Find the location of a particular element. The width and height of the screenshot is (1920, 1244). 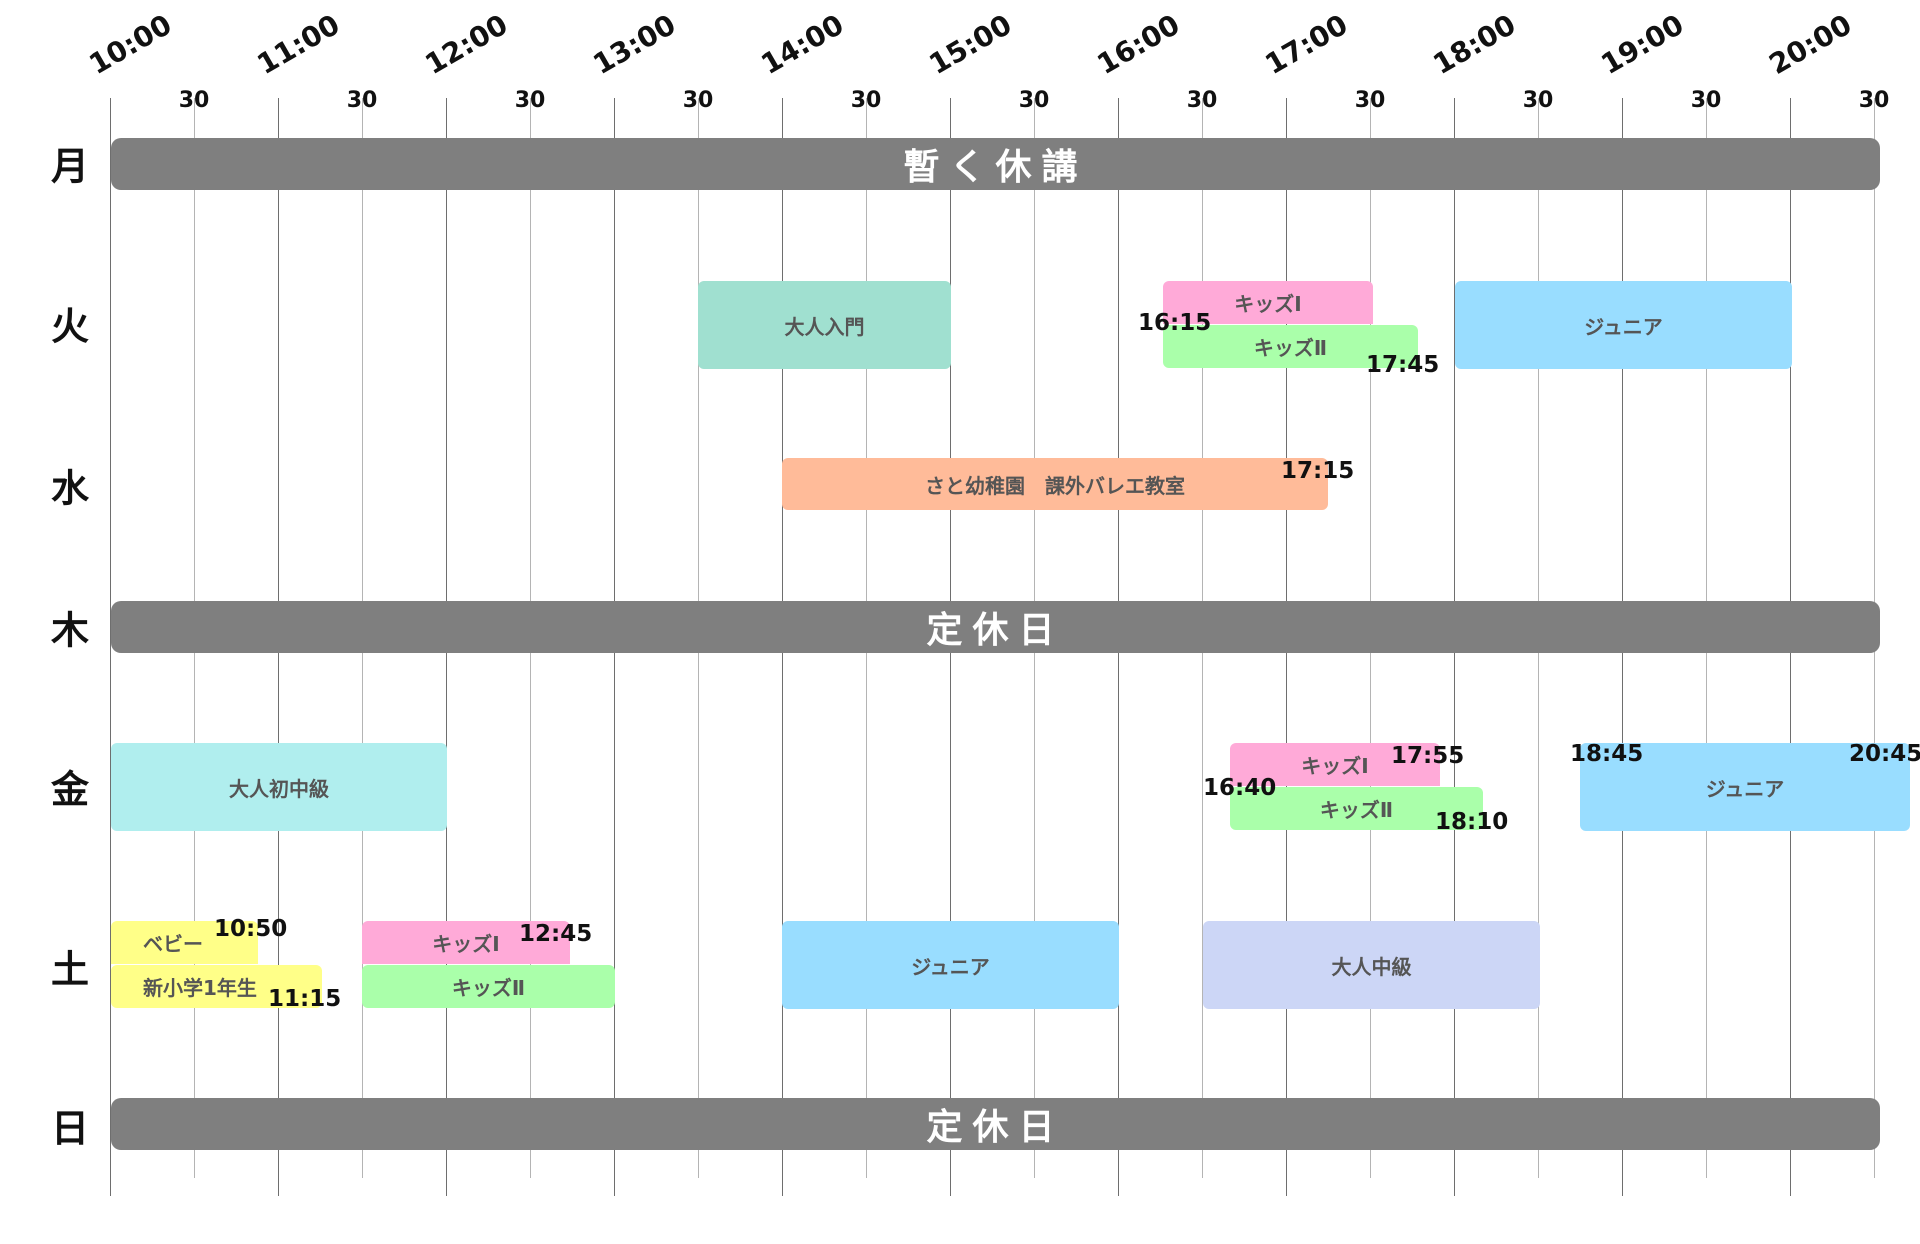

time-label-sat-kids1-end: 12:45 is located at coordinates (556, 934).